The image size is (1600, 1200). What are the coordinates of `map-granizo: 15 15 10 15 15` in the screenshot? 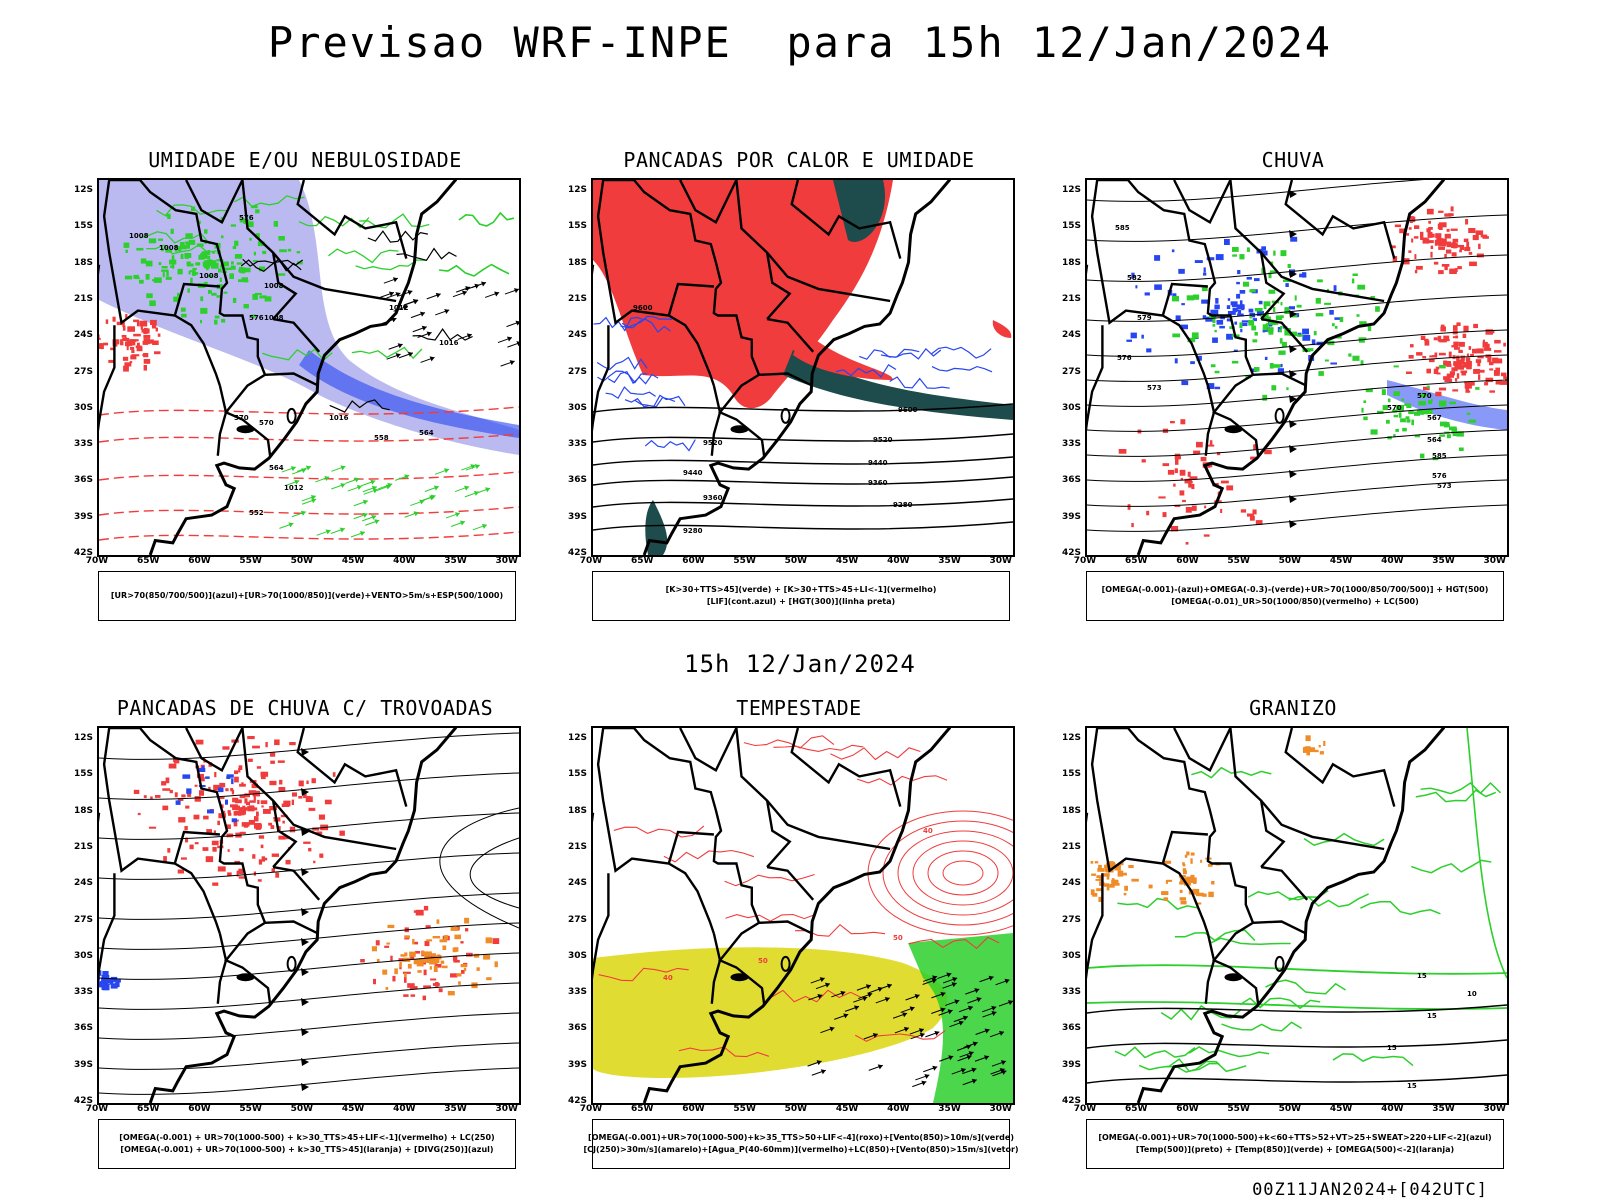 It's located at (1297, 915).